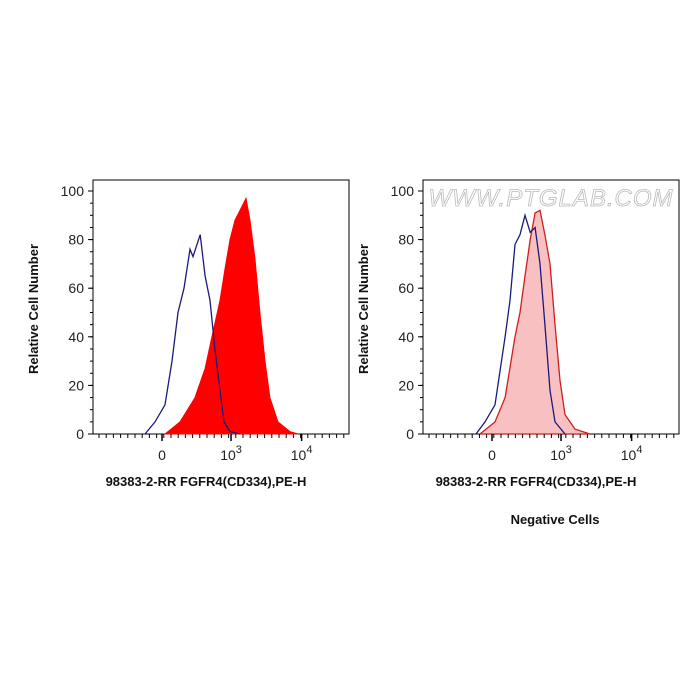  Describe the element at coordinates (550, 198) in the screenshot. I see `watermark-logo: WWW.PTGLAB.COM` at that location.